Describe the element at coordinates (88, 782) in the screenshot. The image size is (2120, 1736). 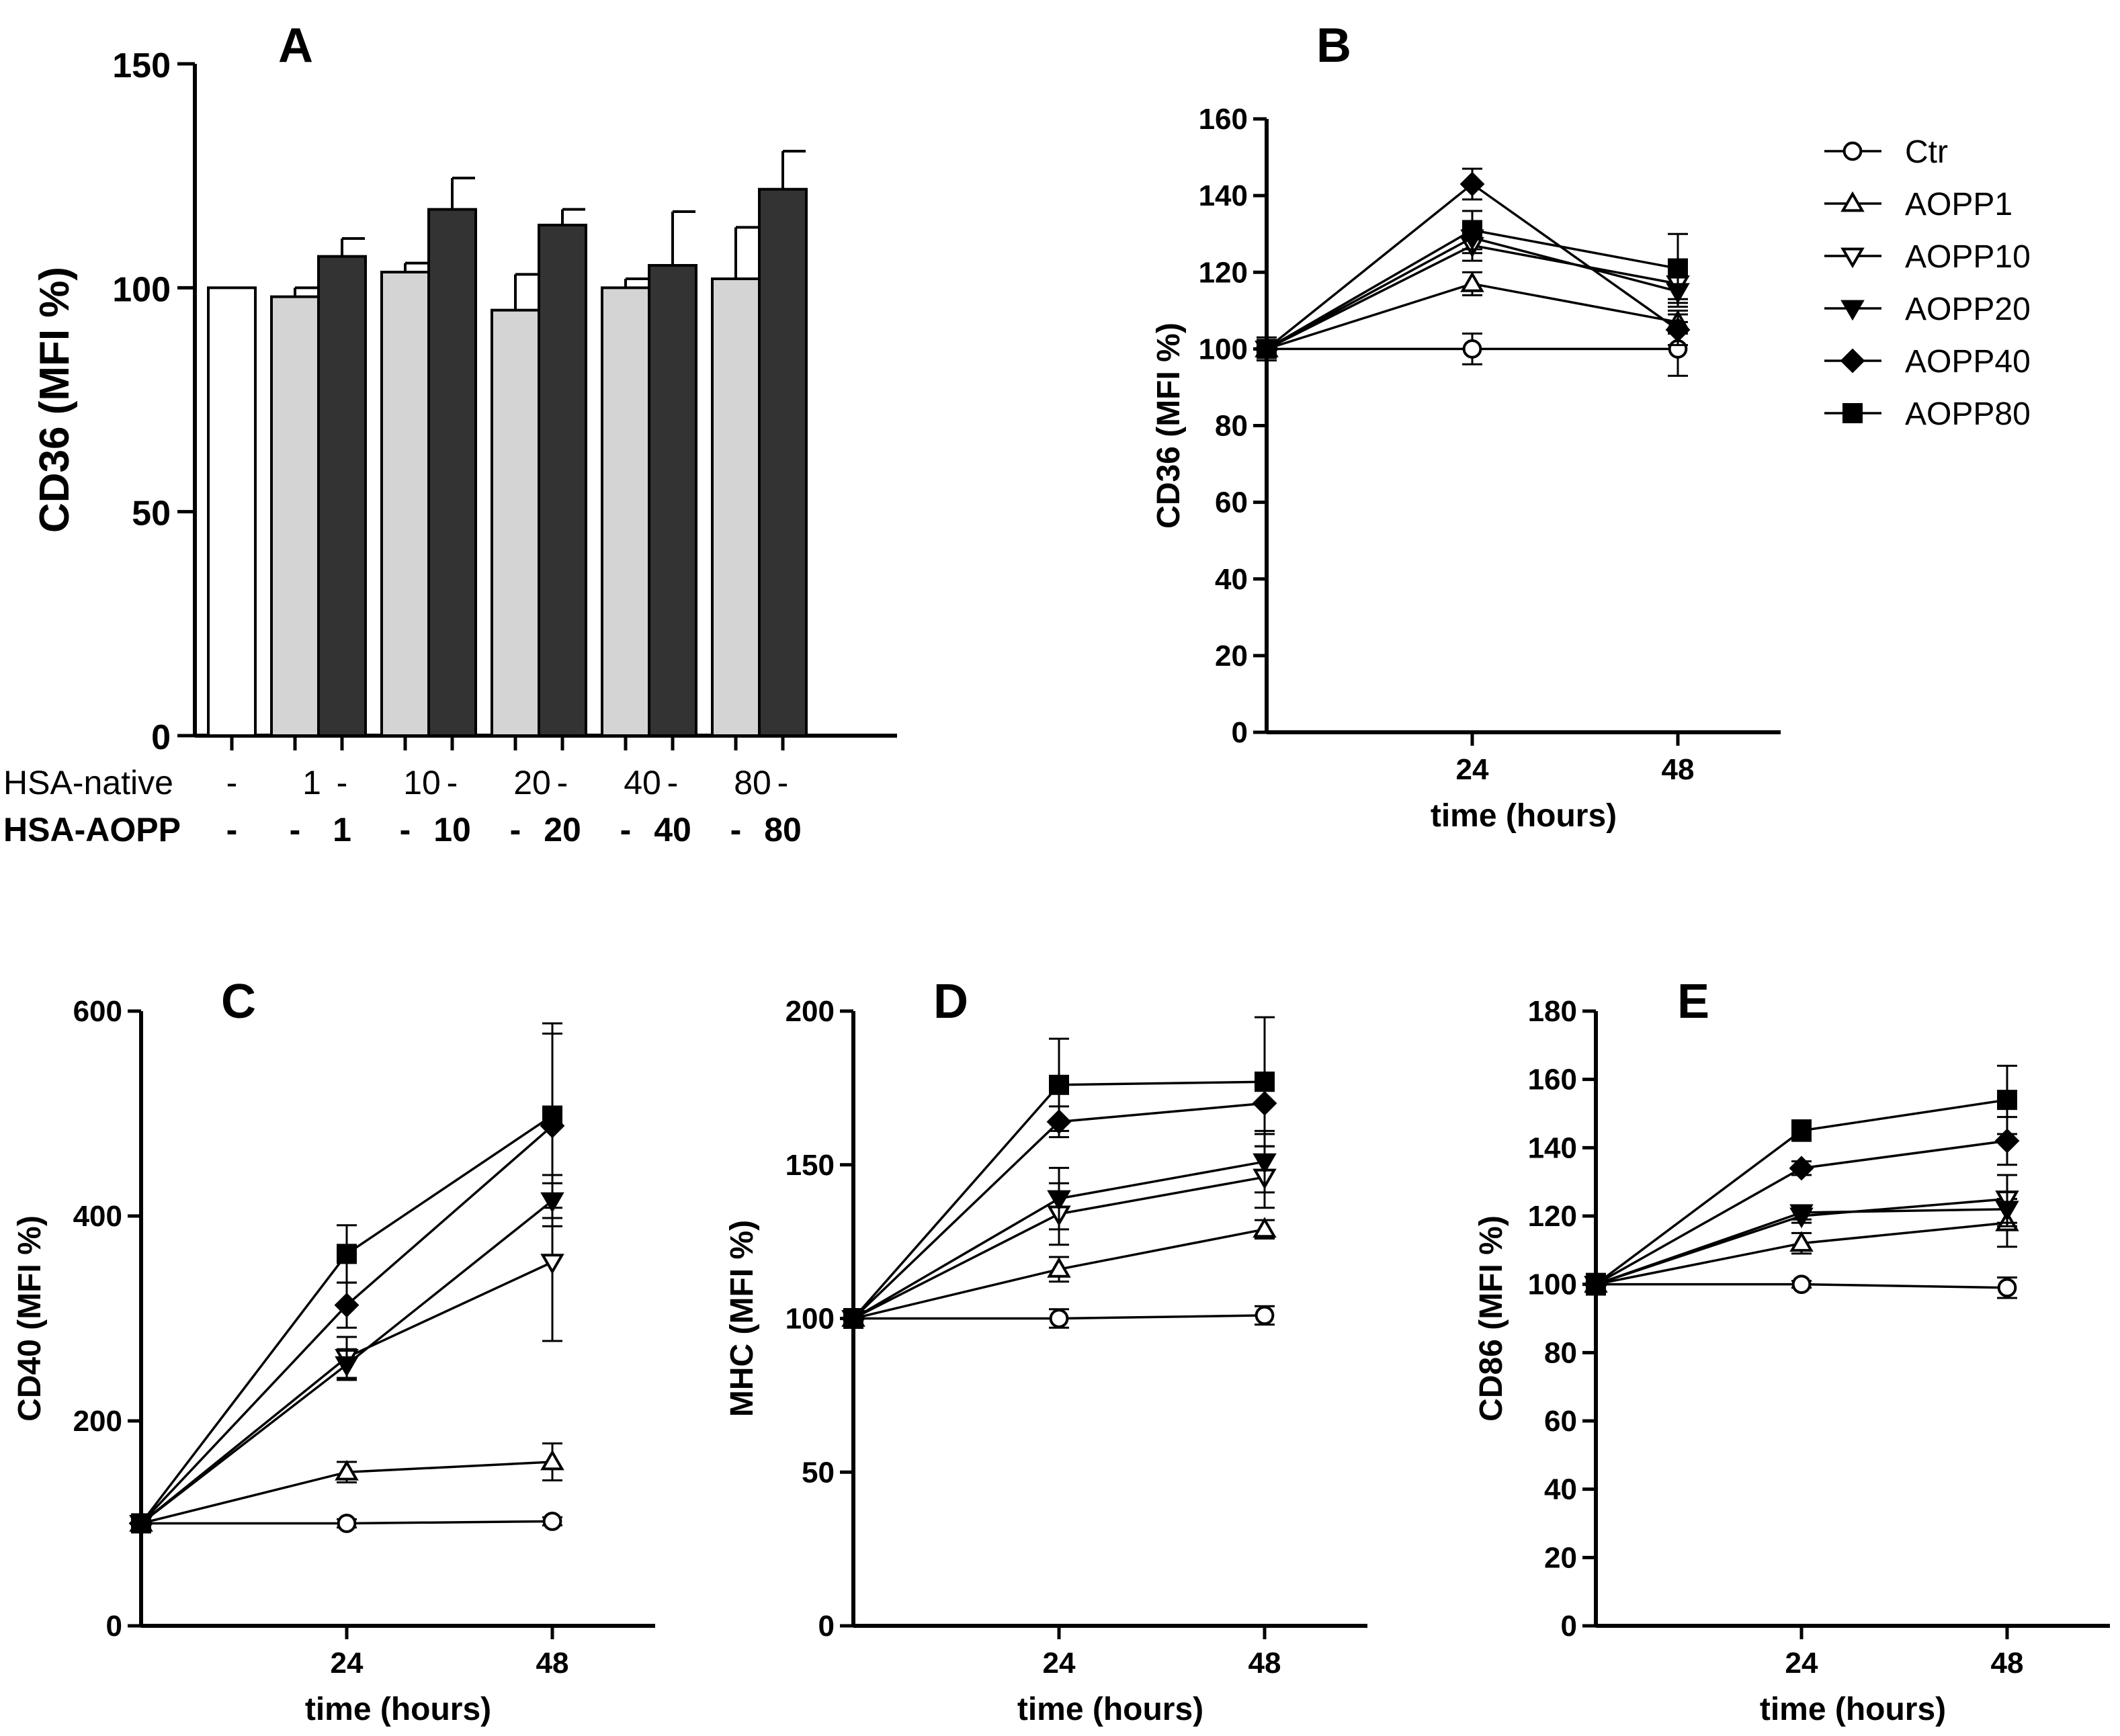
I see `row-label-hsa-native: HSA-native` at that location.